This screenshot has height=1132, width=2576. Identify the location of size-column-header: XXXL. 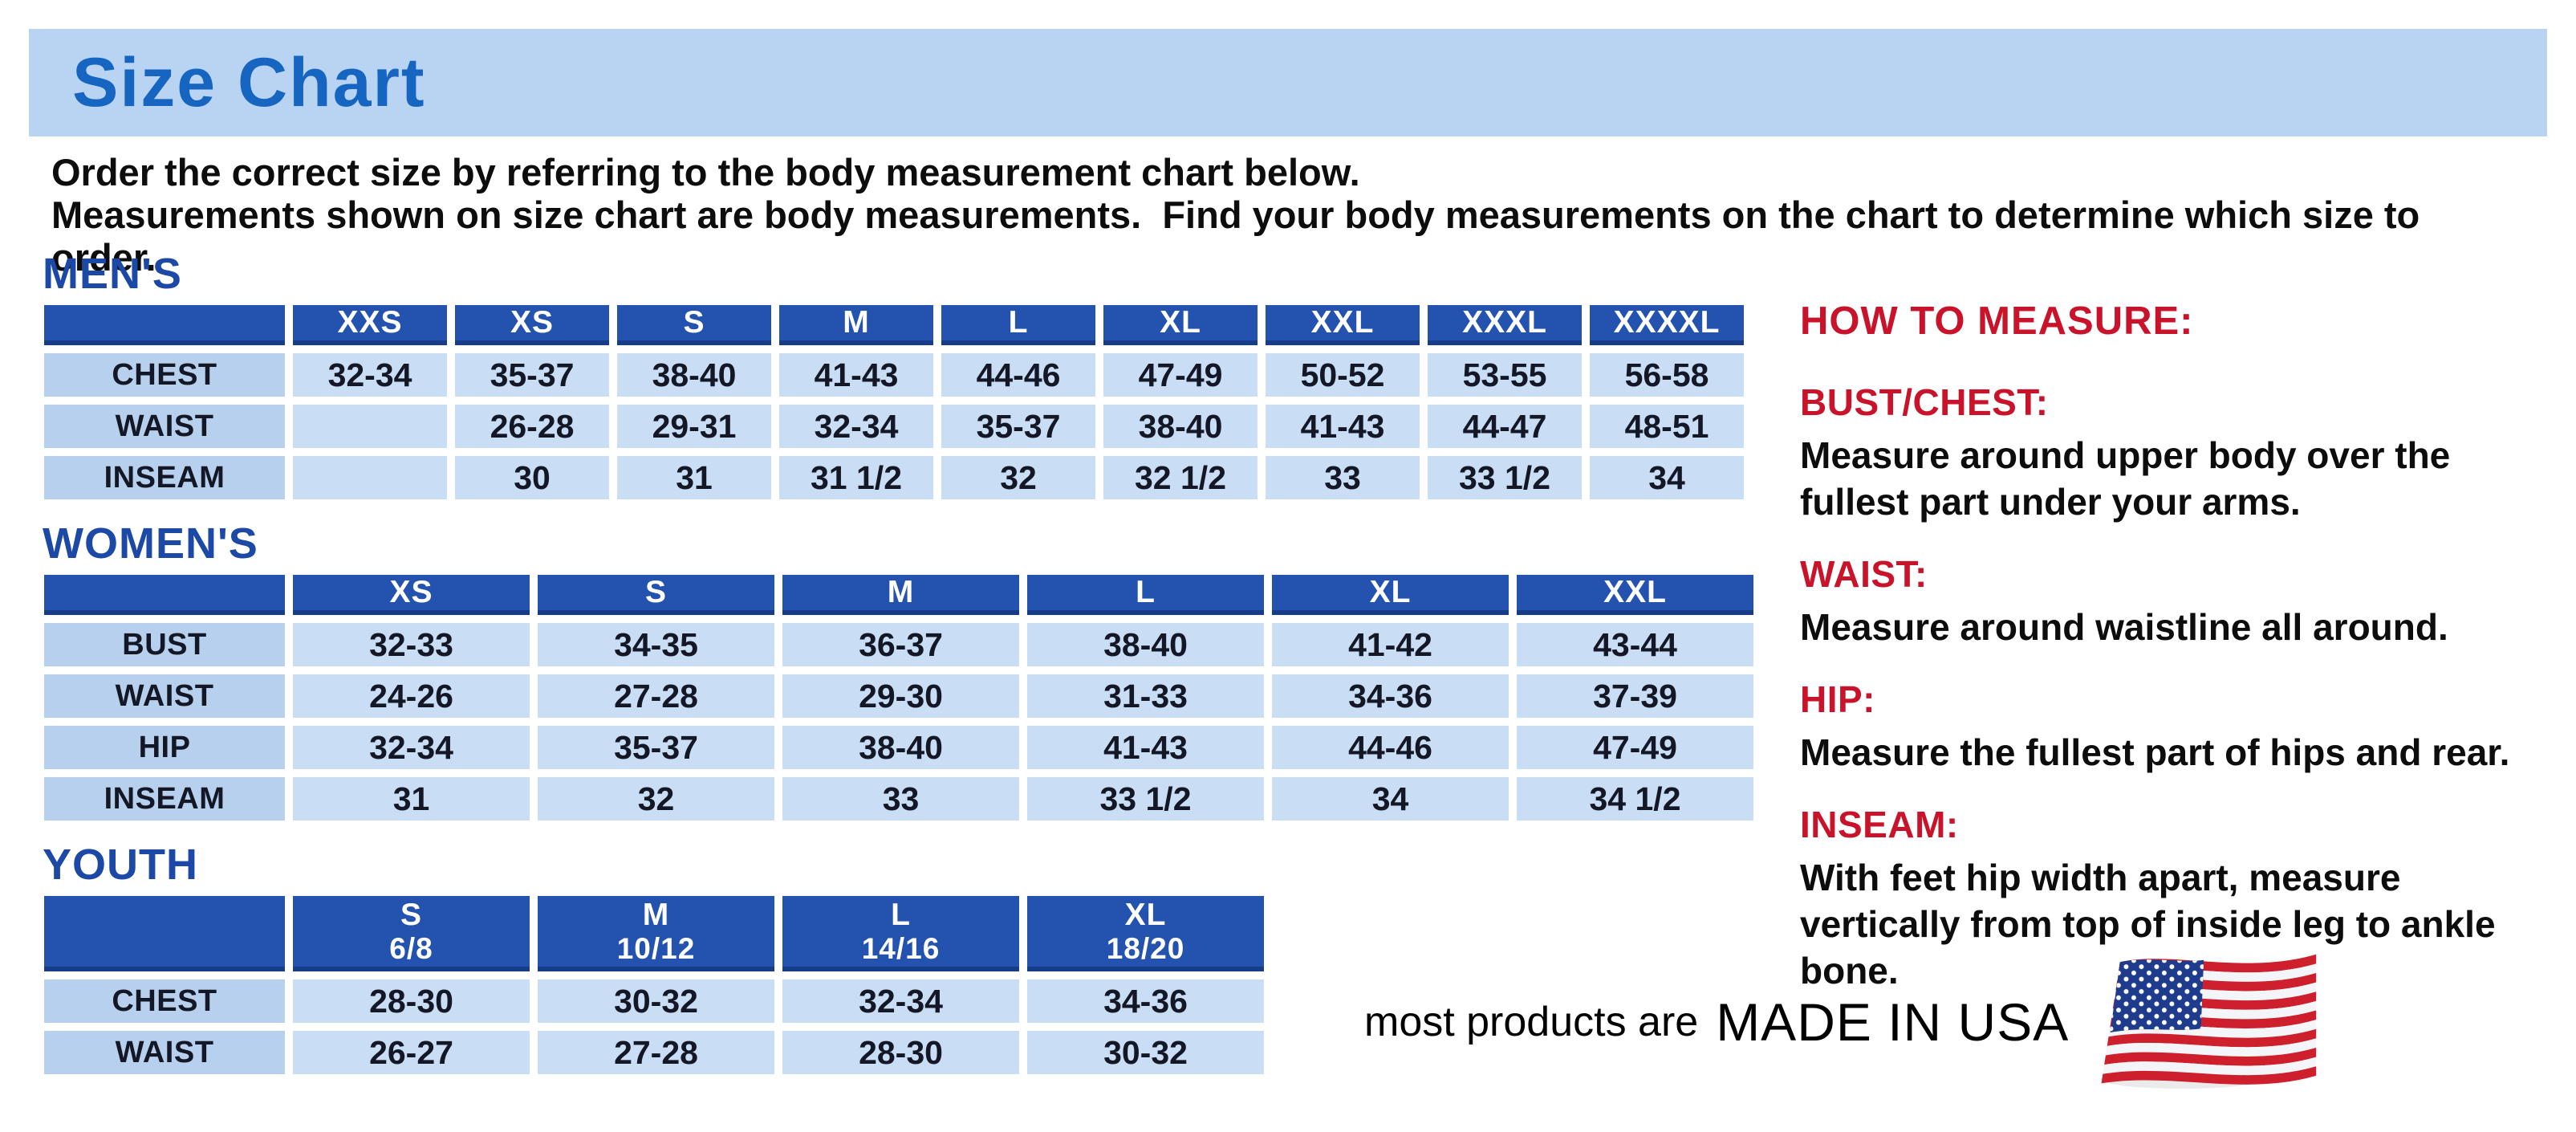
(1505, 325).